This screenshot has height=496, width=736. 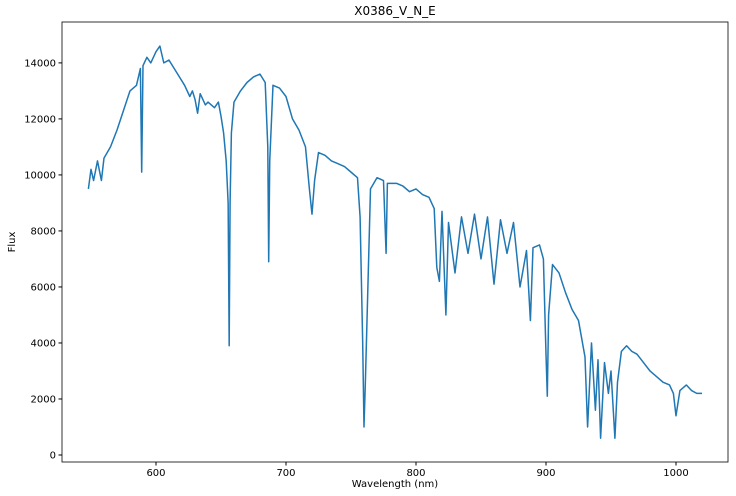 I want to click on y-tick-label: 12000, so click(x=40, y=119).